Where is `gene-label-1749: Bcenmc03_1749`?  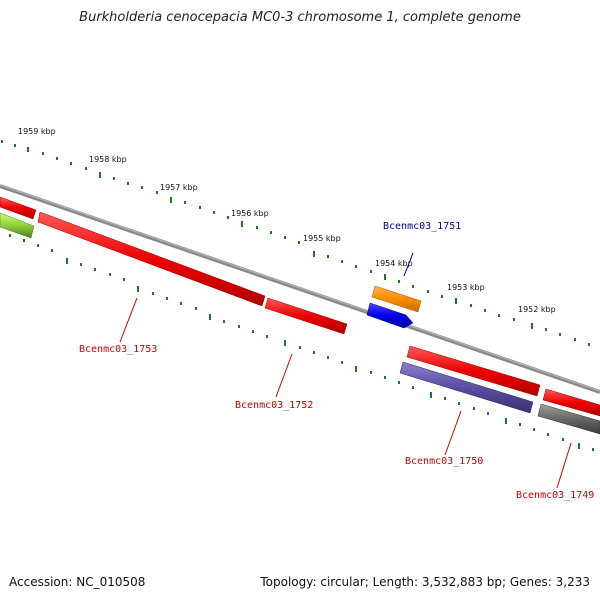 gene-label-1749: Bcenmc03_1749 is located at coordinates (555, 495).